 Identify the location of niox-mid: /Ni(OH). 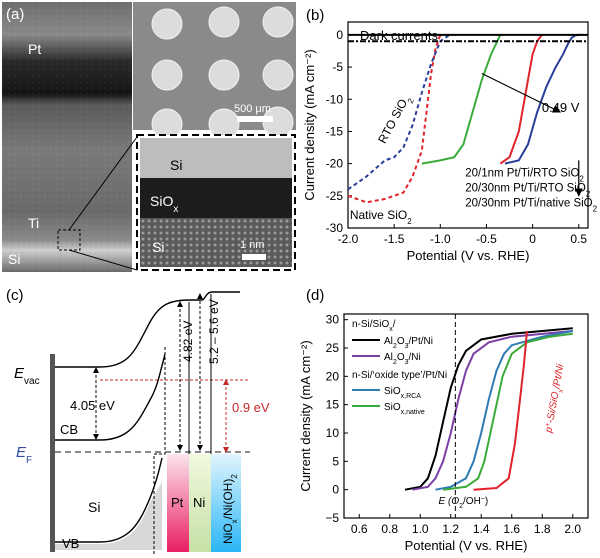
(228, 499).